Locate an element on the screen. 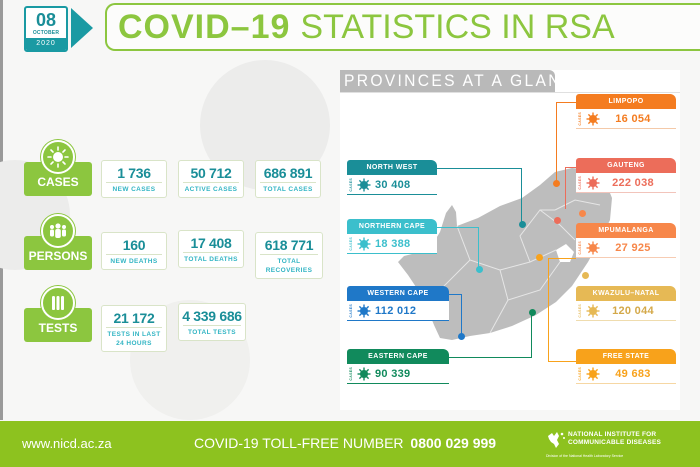 This screenshot has width=700, height=467. province-cases: 16 054 is located at coordinates (633, 119).